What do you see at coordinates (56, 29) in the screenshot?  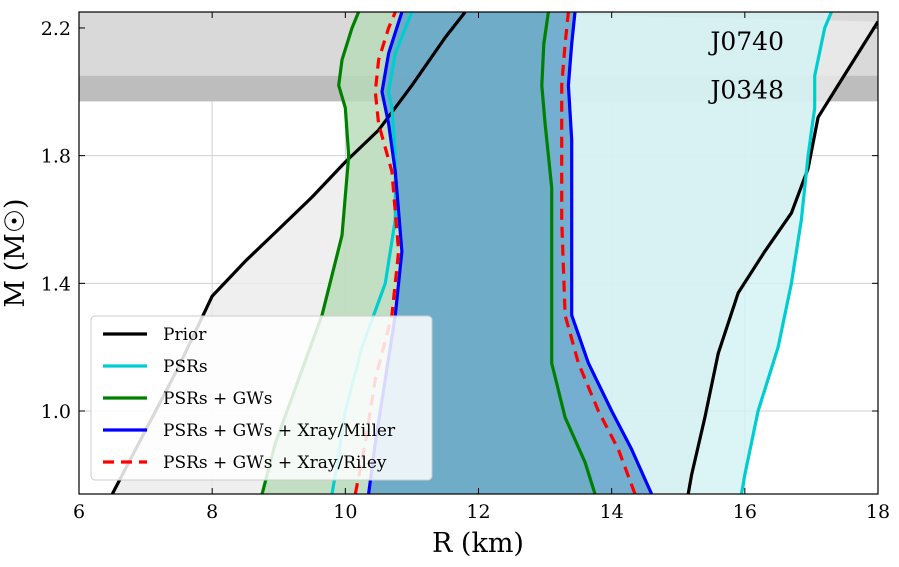 I see `y-tick-label: 2.2` at bounding box center [56, 29].